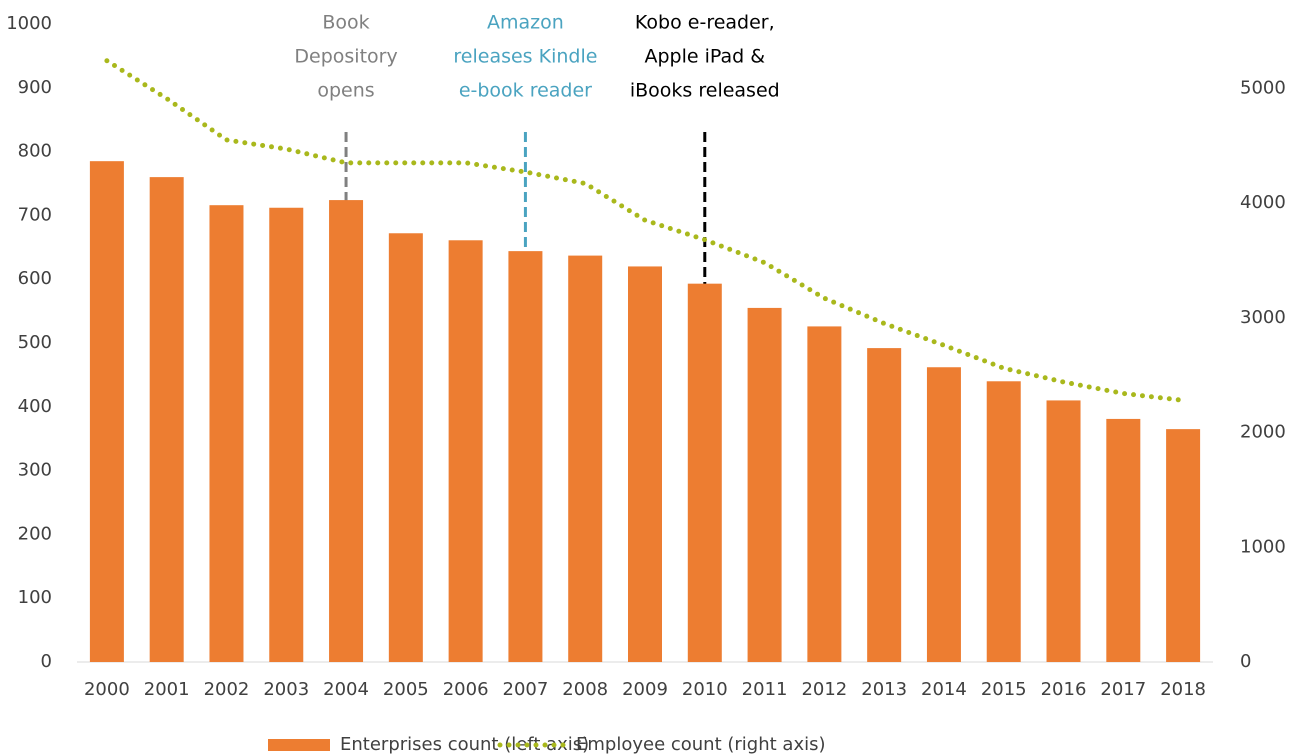  I want to click on annotation-text: e-book reader, so click(525, 91).